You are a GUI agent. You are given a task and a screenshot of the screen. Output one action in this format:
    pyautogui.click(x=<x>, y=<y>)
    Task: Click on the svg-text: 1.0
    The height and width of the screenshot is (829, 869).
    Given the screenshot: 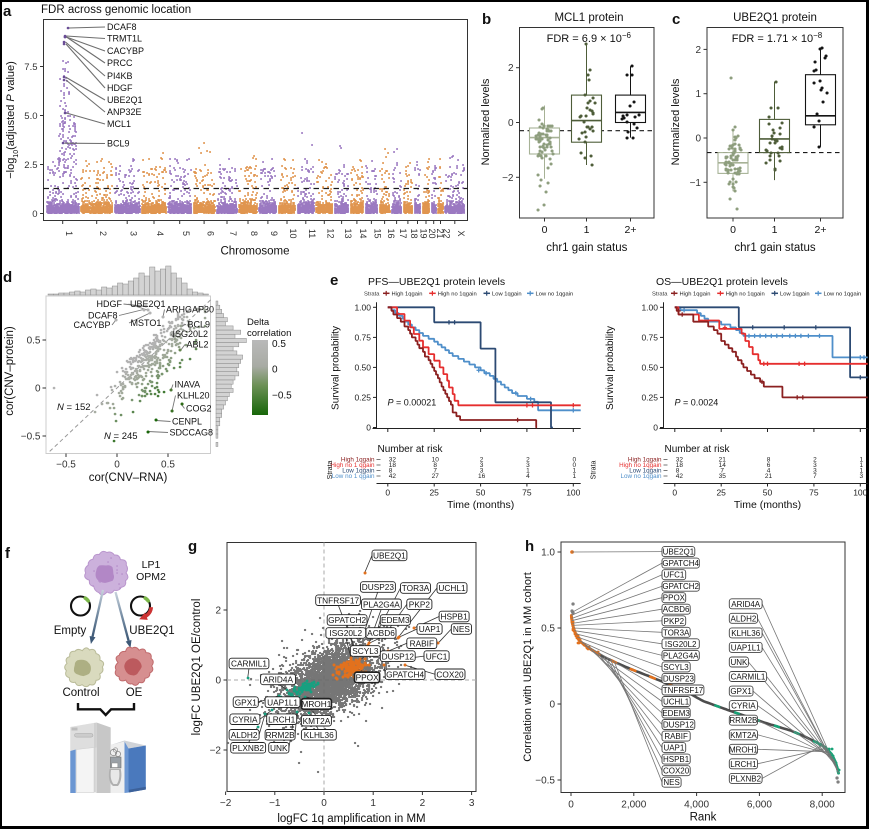 What is the action you would take?
    pyautogui.click(x=548, y=553)
    